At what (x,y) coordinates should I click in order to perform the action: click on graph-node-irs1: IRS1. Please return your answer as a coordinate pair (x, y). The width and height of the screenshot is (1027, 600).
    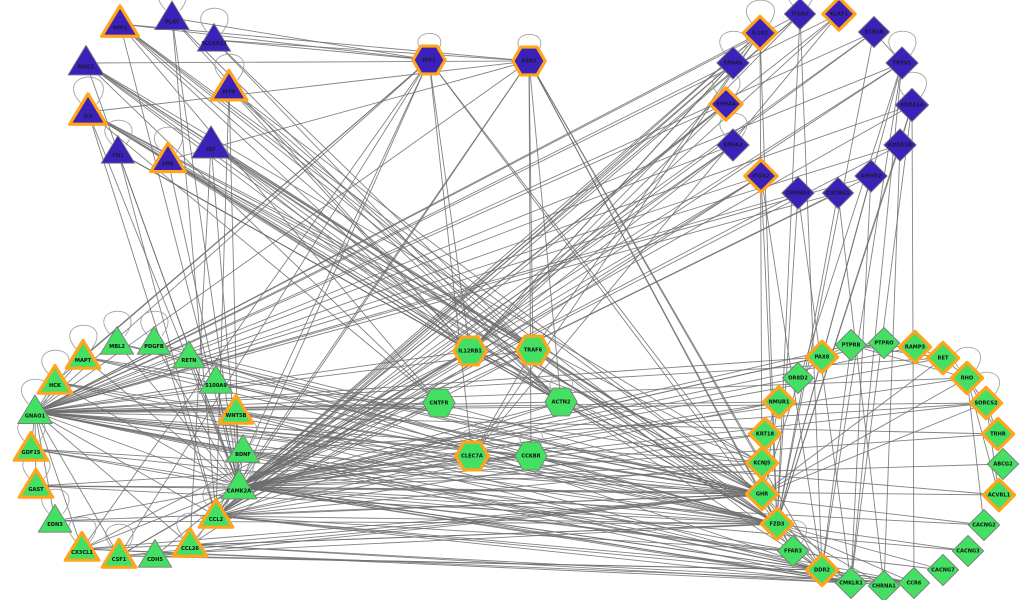
    Looking at the image, I should click on (429, 60).